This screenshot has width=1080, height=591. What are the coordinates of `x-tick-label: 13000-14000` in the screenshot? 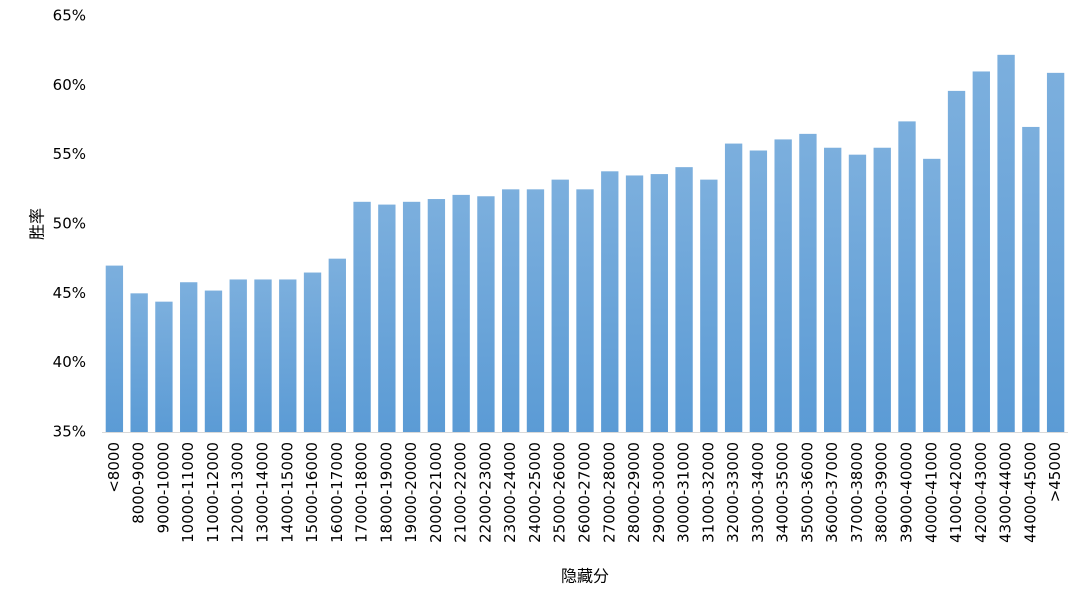 It's located at (263, 492).